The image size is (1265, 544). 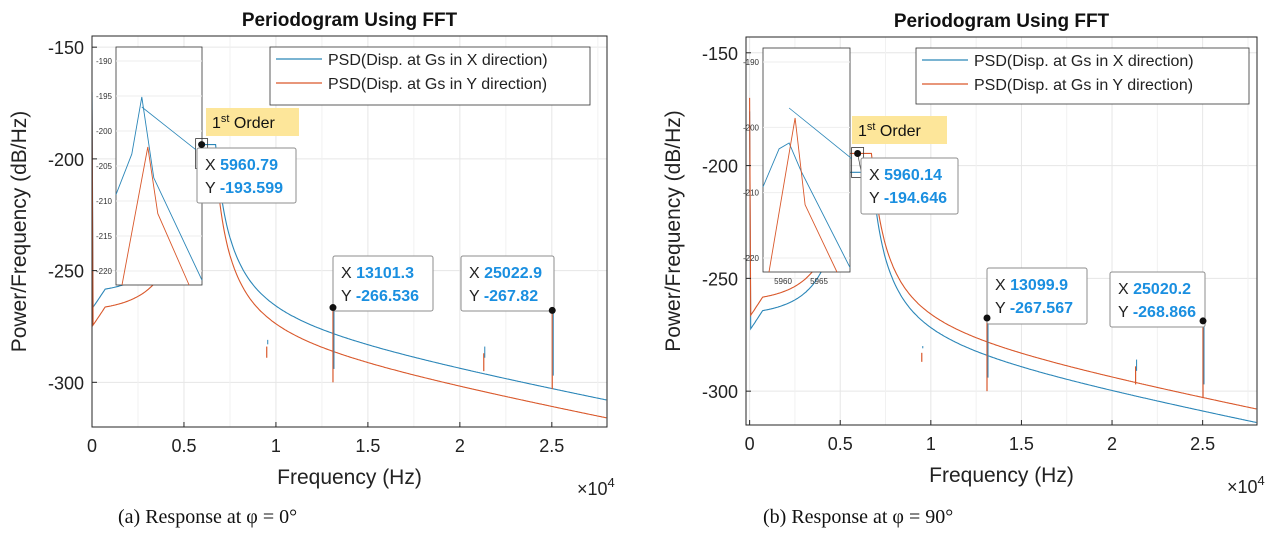 I want to click on x-axis-exponent-power: 4, so click(x=1261, y=480).